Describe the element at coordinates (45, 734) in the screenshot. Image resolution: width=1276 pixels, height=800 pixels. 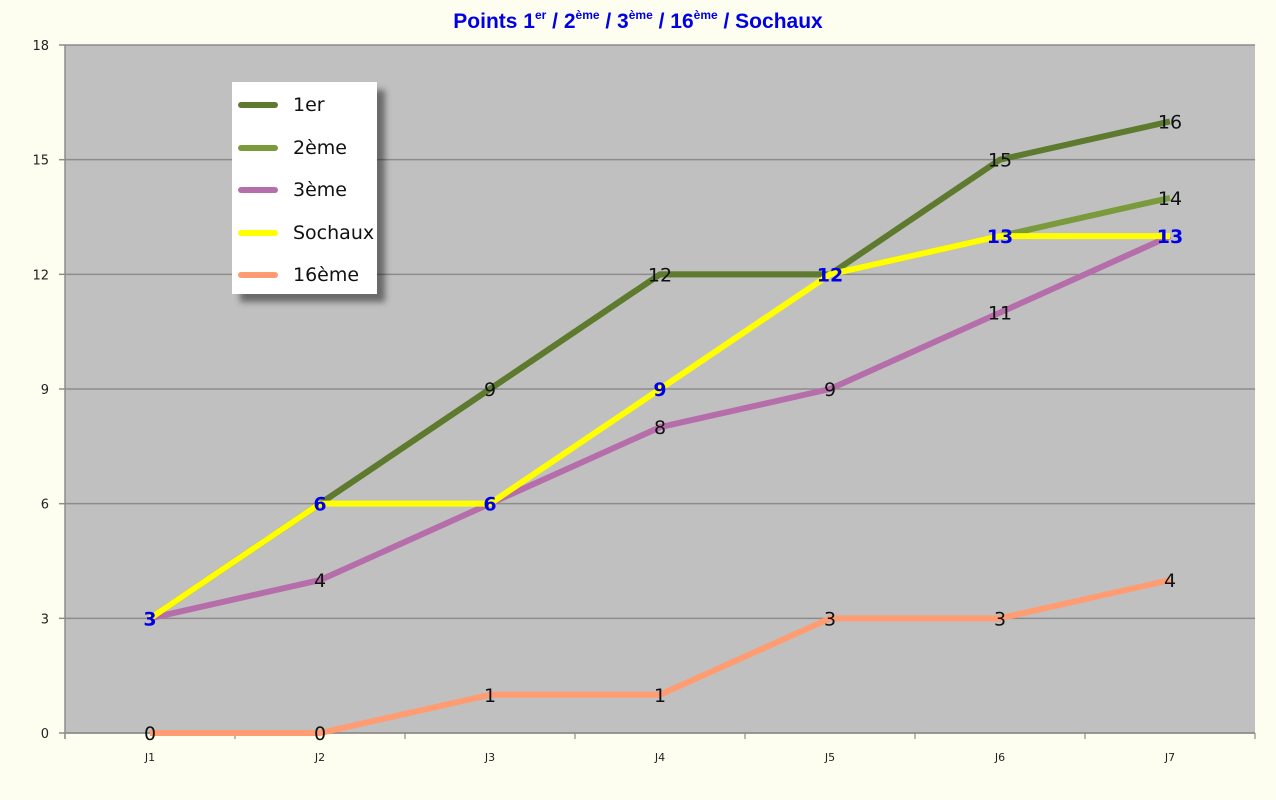
I see `y-tick-label: 0` at that location.